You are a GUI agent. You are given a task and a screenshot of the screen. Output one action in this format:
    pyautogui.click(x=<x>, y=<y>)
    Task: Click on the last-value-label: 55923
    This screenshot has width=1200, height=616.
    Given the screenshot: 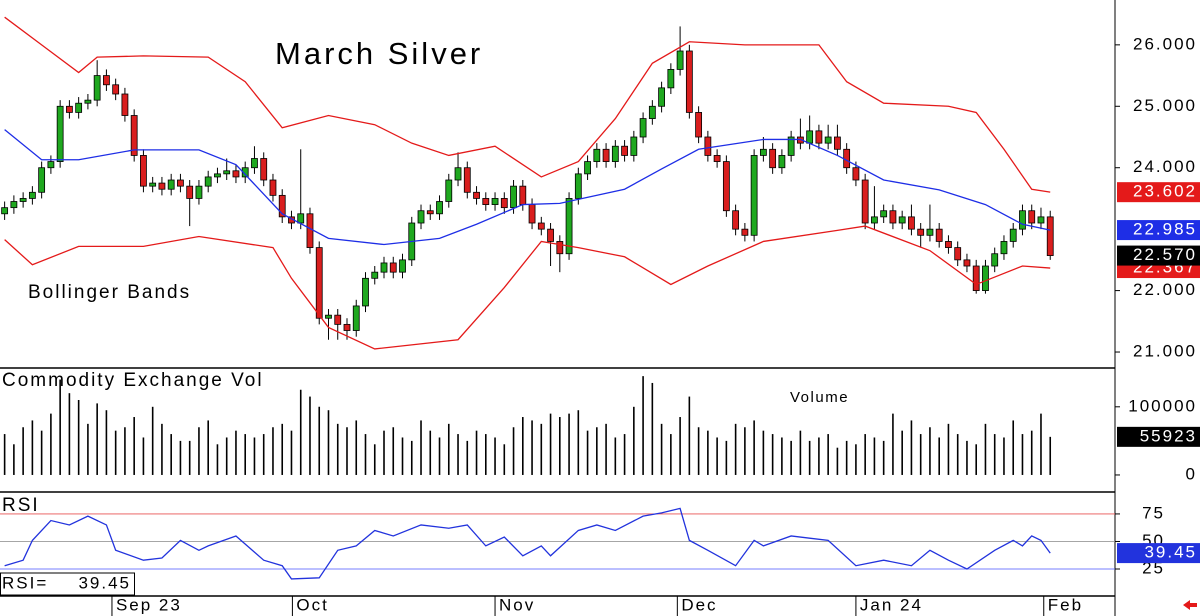 What is the action you would take?
    pyautogui.click(x=1168, y=435)
    